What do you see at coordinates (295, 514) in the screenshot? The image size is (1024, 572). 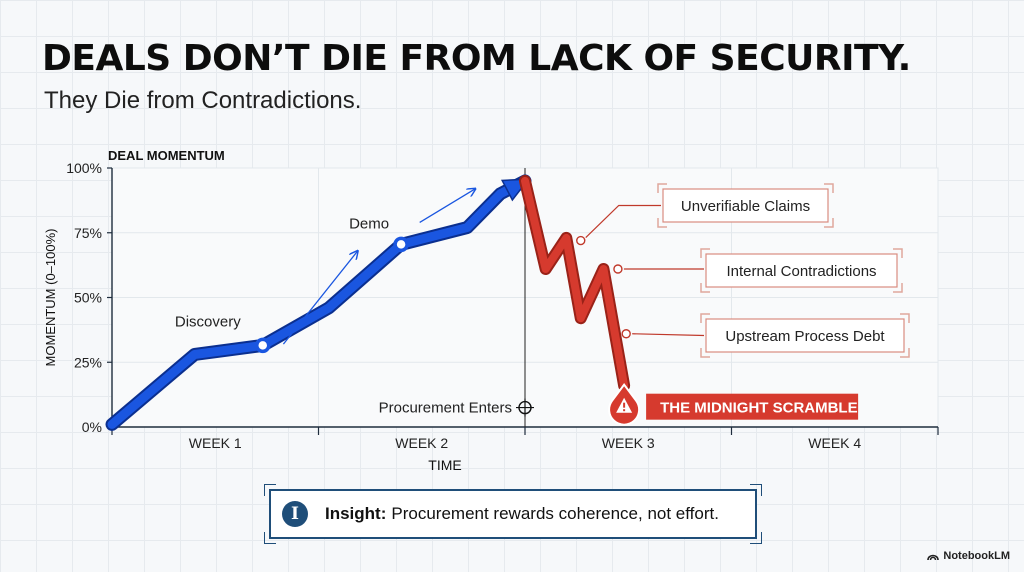 I see `info-icon: I` at bounding box center [295, 514].